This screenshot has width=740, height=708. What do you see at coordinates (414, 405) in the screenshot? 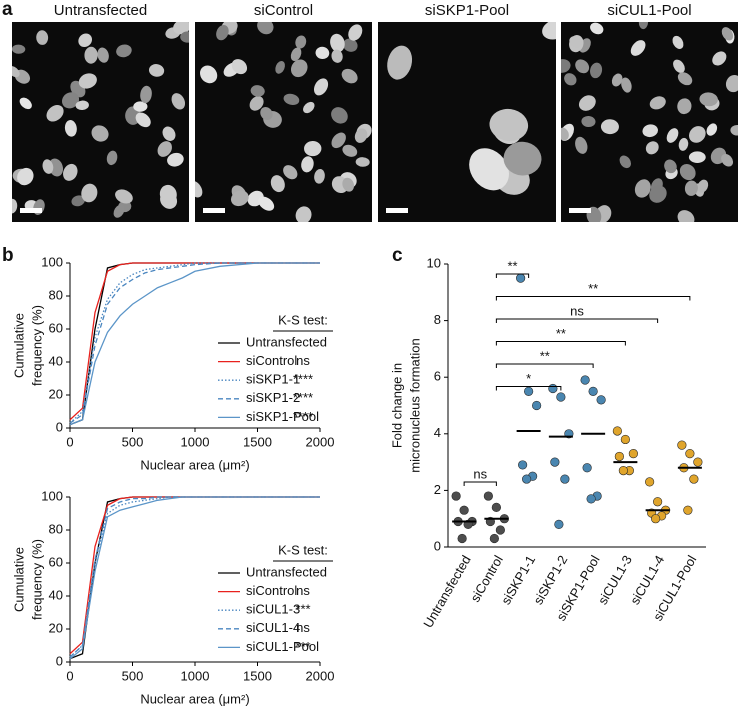
I see `y-axis-label: micronucleus formation` at bounding box center [414, 405].